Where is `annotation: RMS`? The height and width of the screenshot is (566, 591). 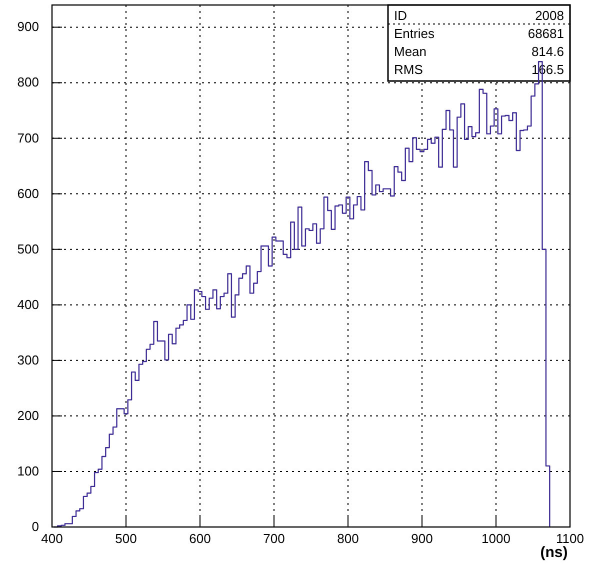
annotation: RMS is located at coordinates (409, 69).